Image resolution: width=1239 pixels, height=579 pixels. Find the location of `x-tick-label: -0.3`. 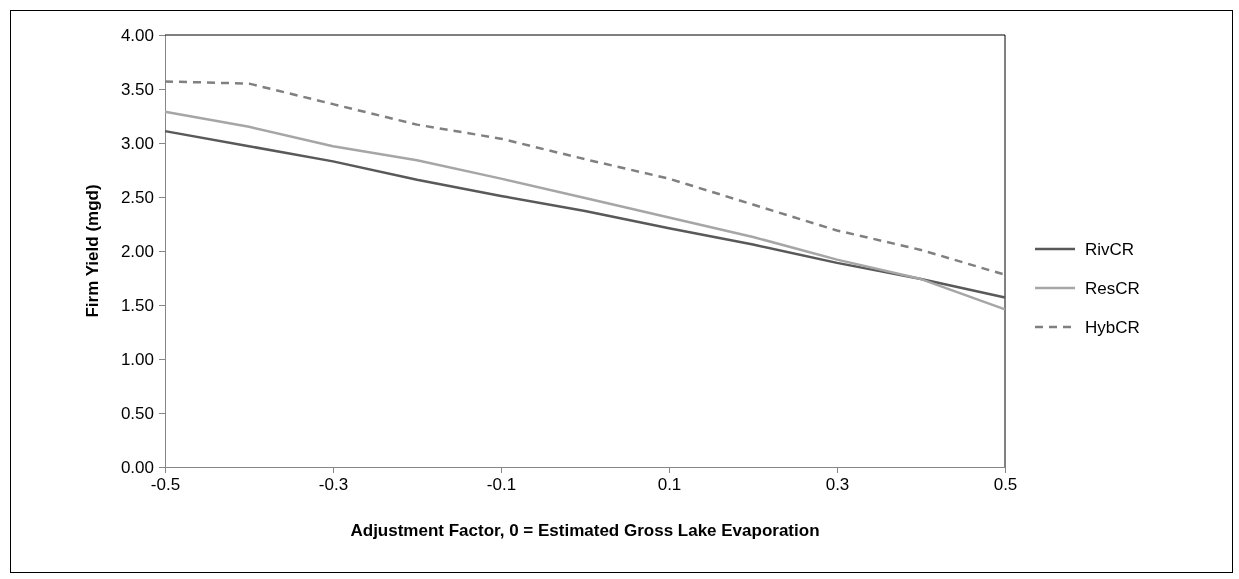

x-tick-label: -0.3 is located at coordinates (333, 484).